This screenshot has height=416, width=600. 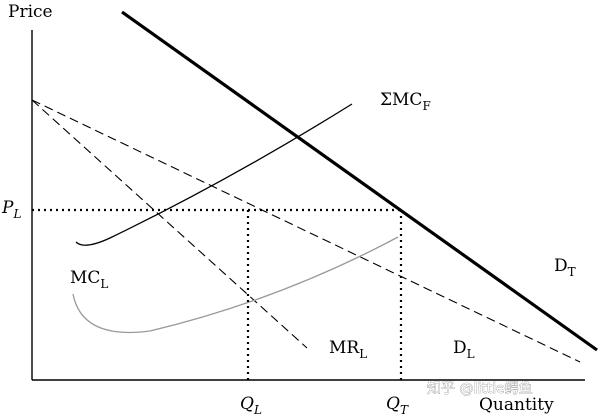 What do you see at coordinates (257, 409) in the screenshot?
I see `q-leader-tick-sub: L` at bounding box center [257, 409].